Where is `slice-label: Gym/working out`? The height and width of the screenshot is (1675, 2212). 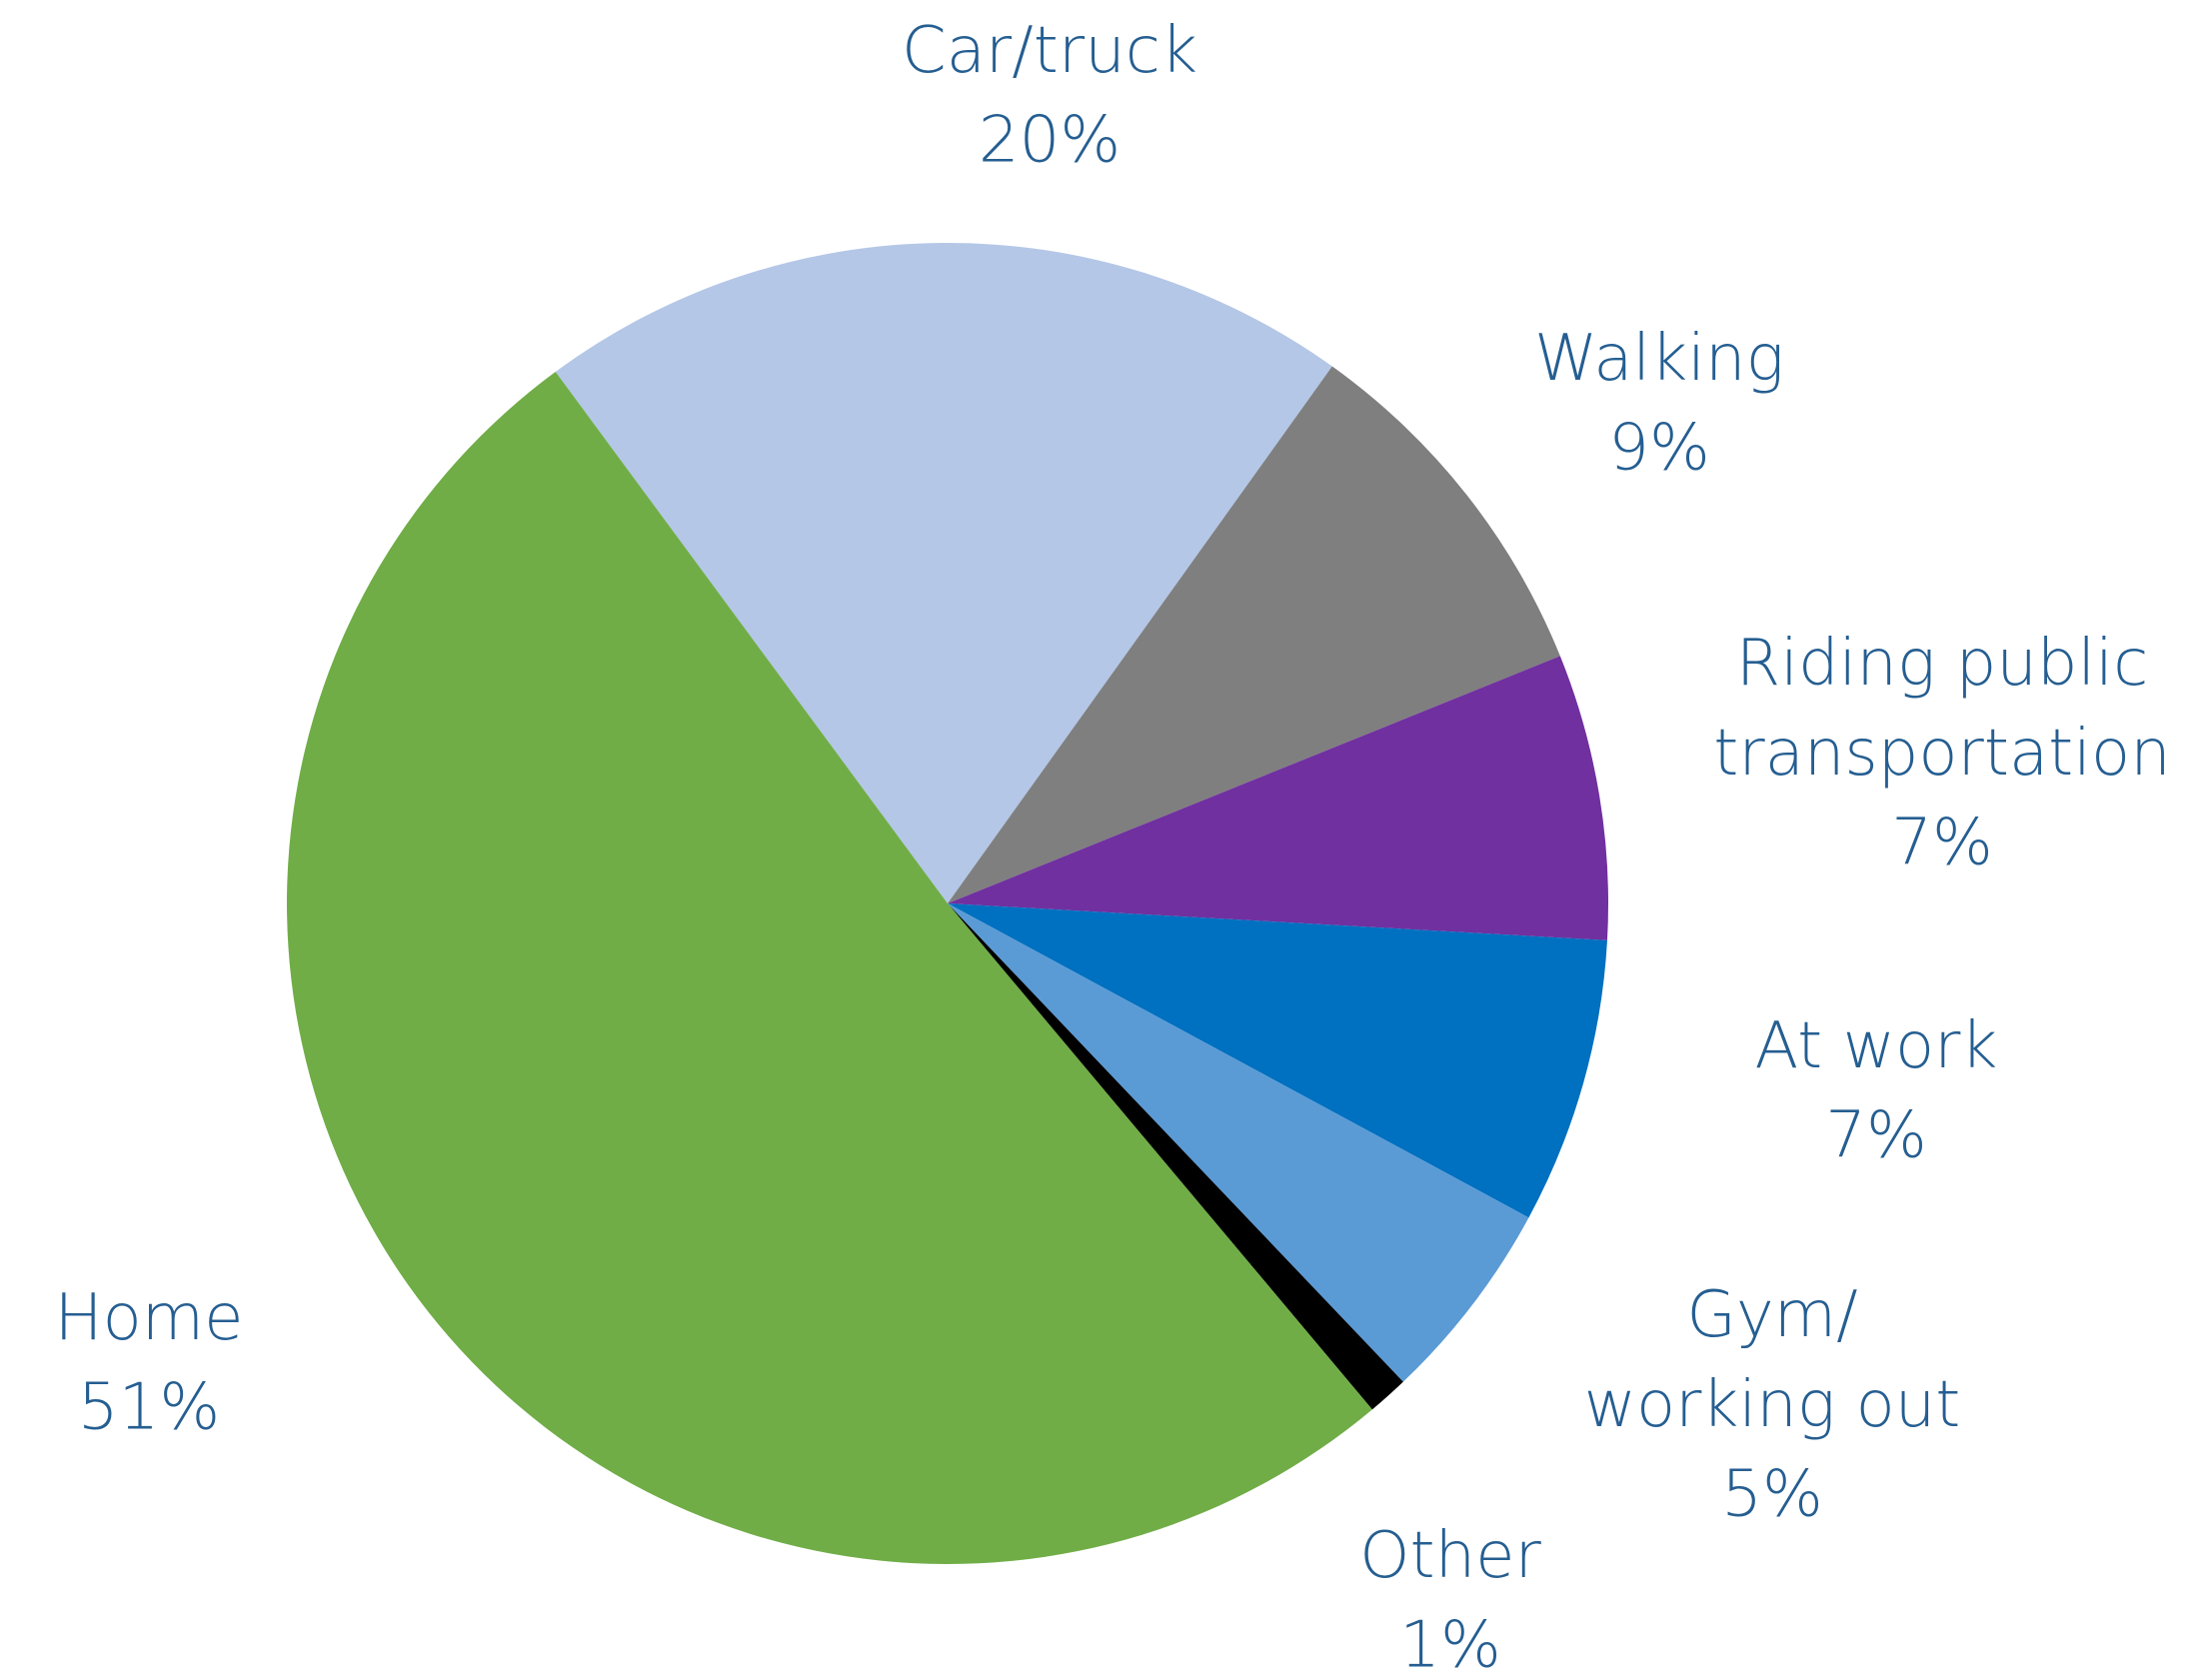
slice-label: Gym/working out is located at coordinates (1772, 1360).